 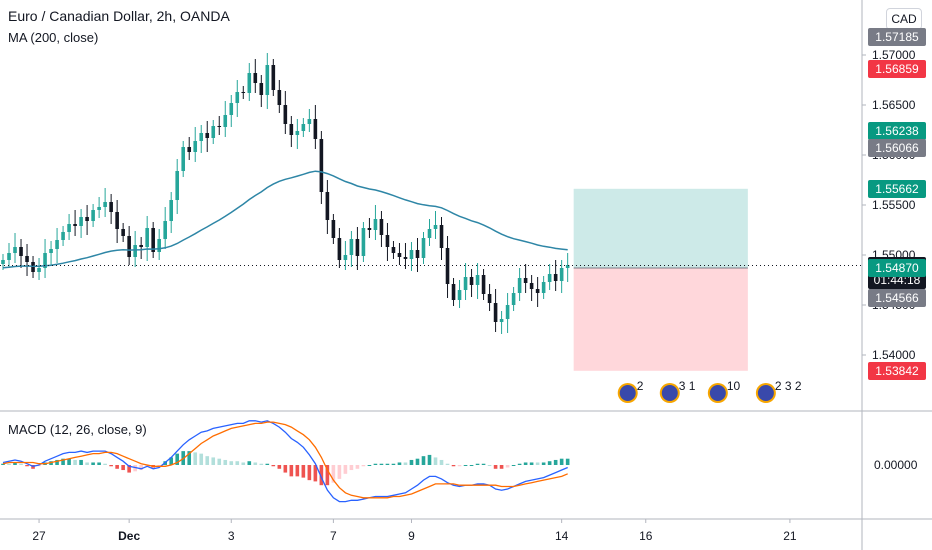 What do you see at coordinates (687, 386) in the screenshot?
I see `event-count: 3 1` at bounding box center [687, 386].